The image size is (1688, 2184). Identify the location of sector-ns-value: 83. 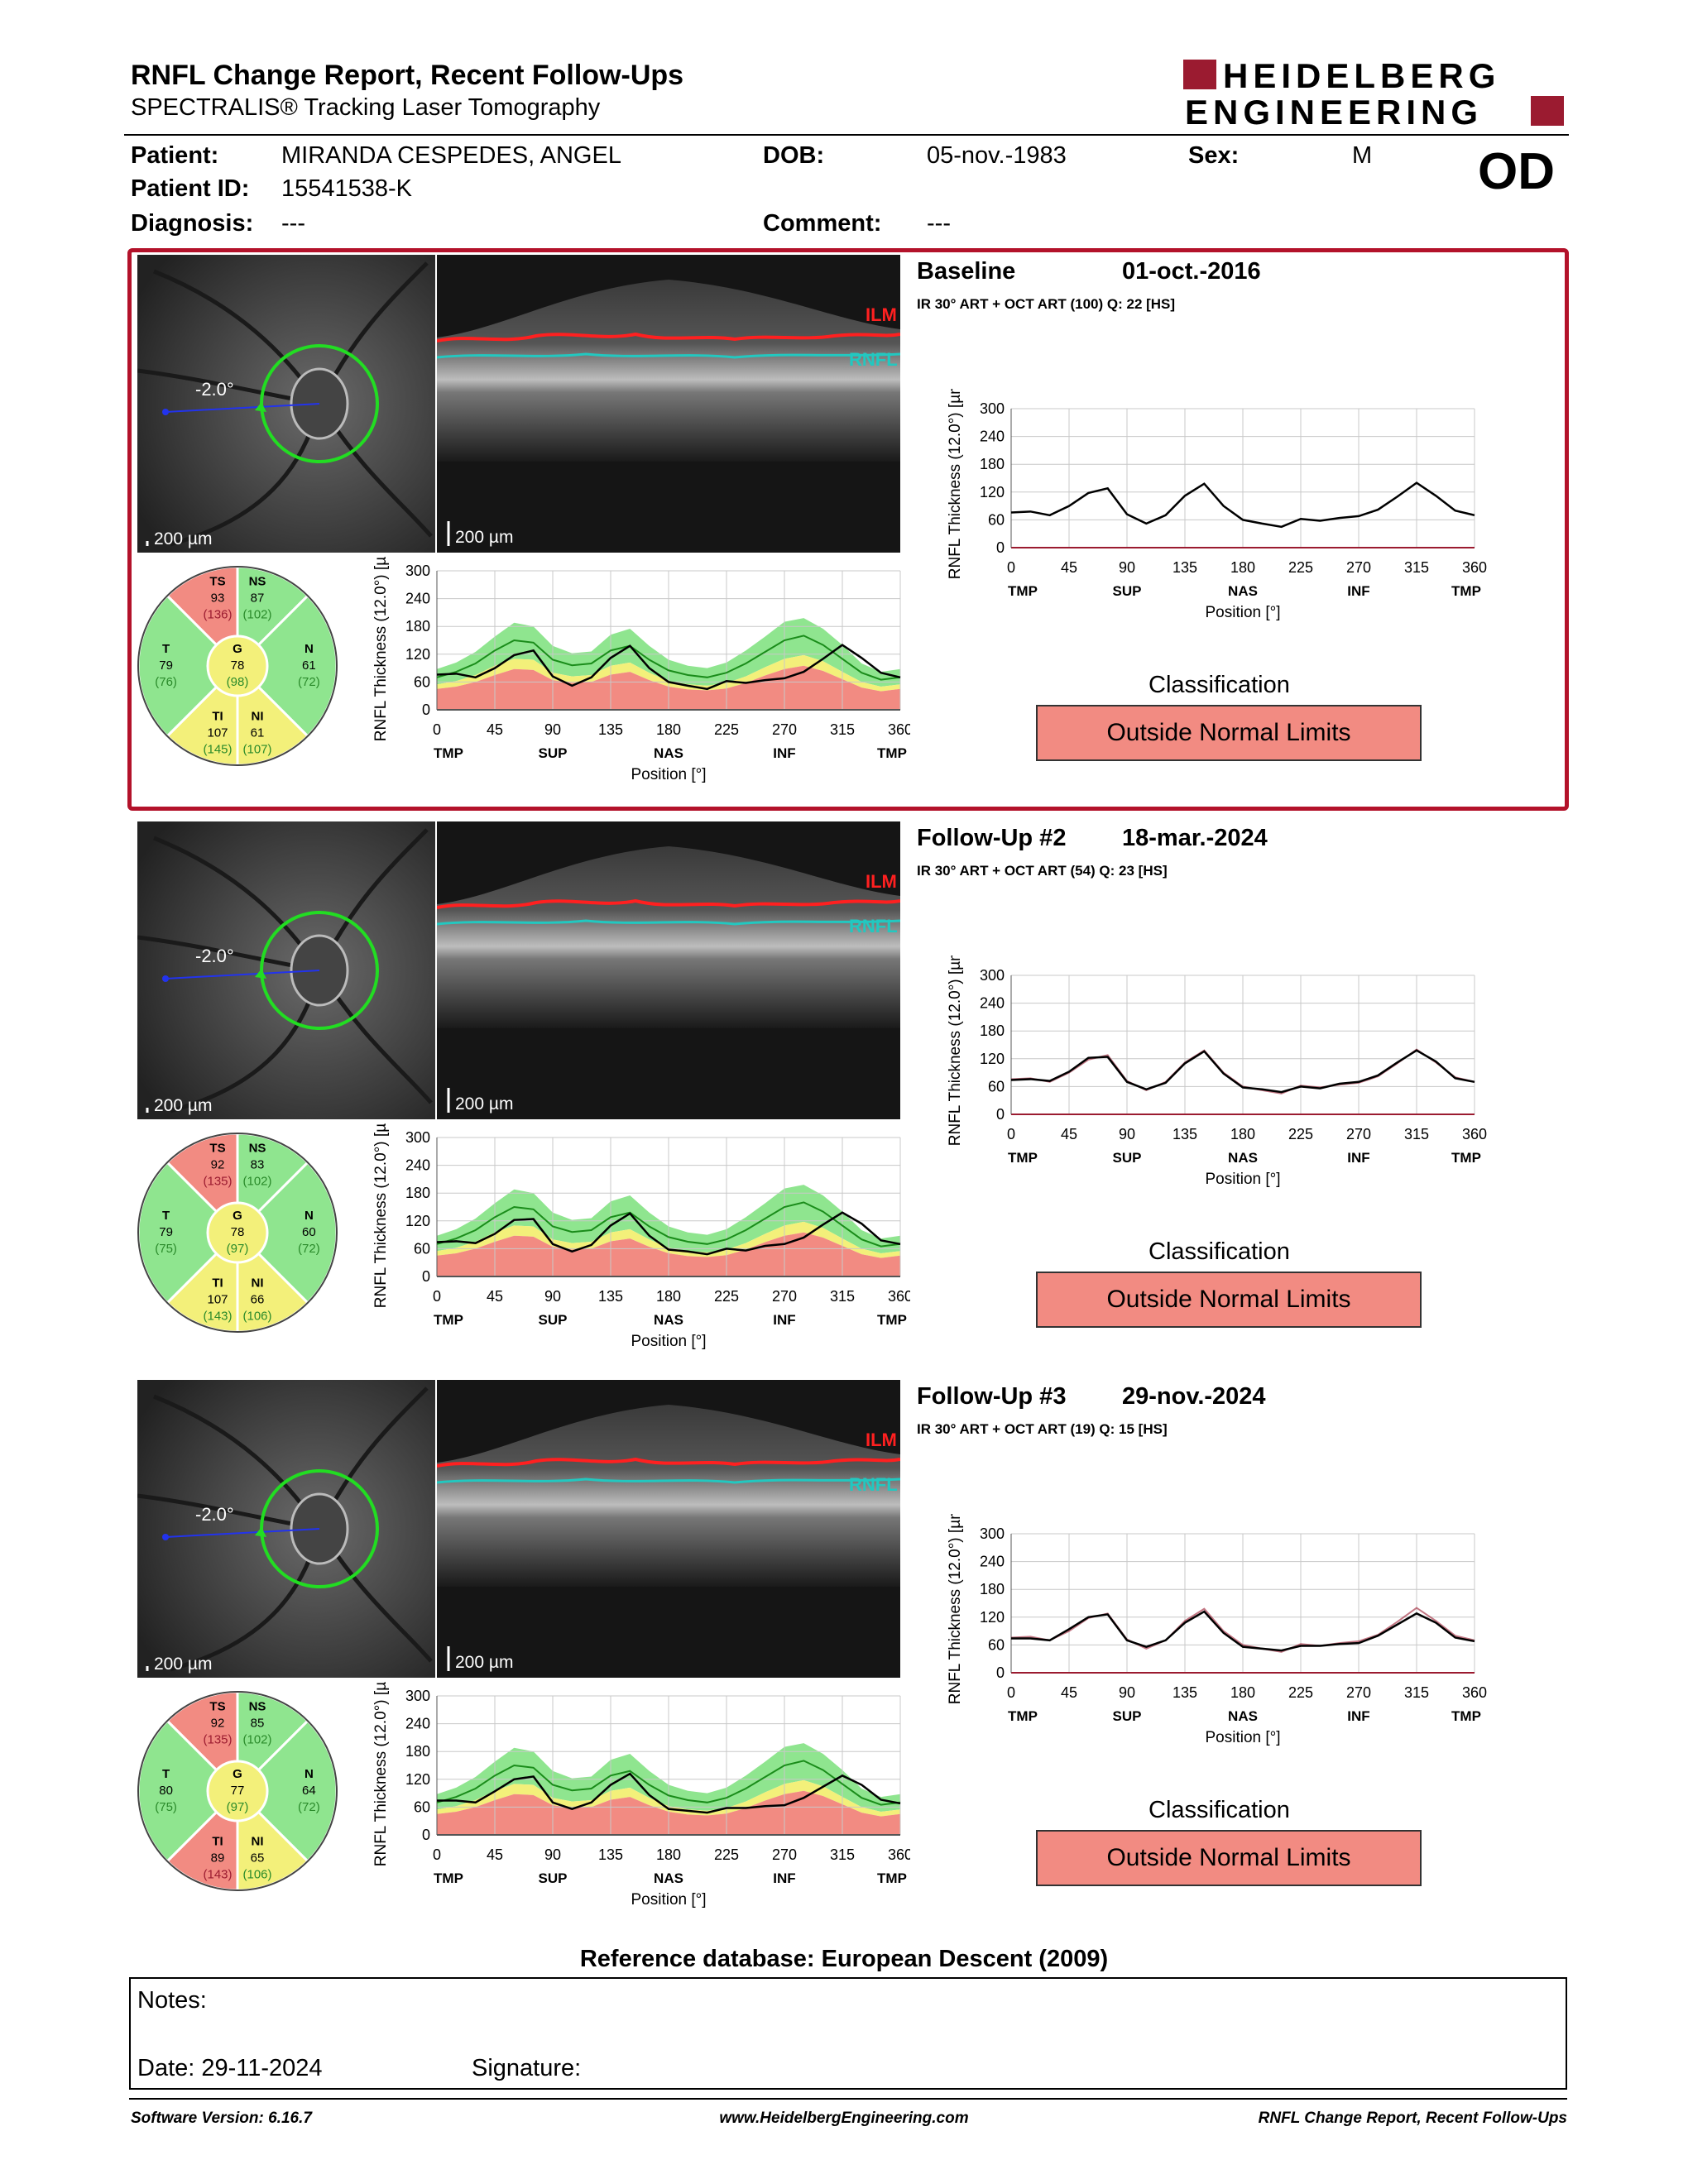
(258, 1164).